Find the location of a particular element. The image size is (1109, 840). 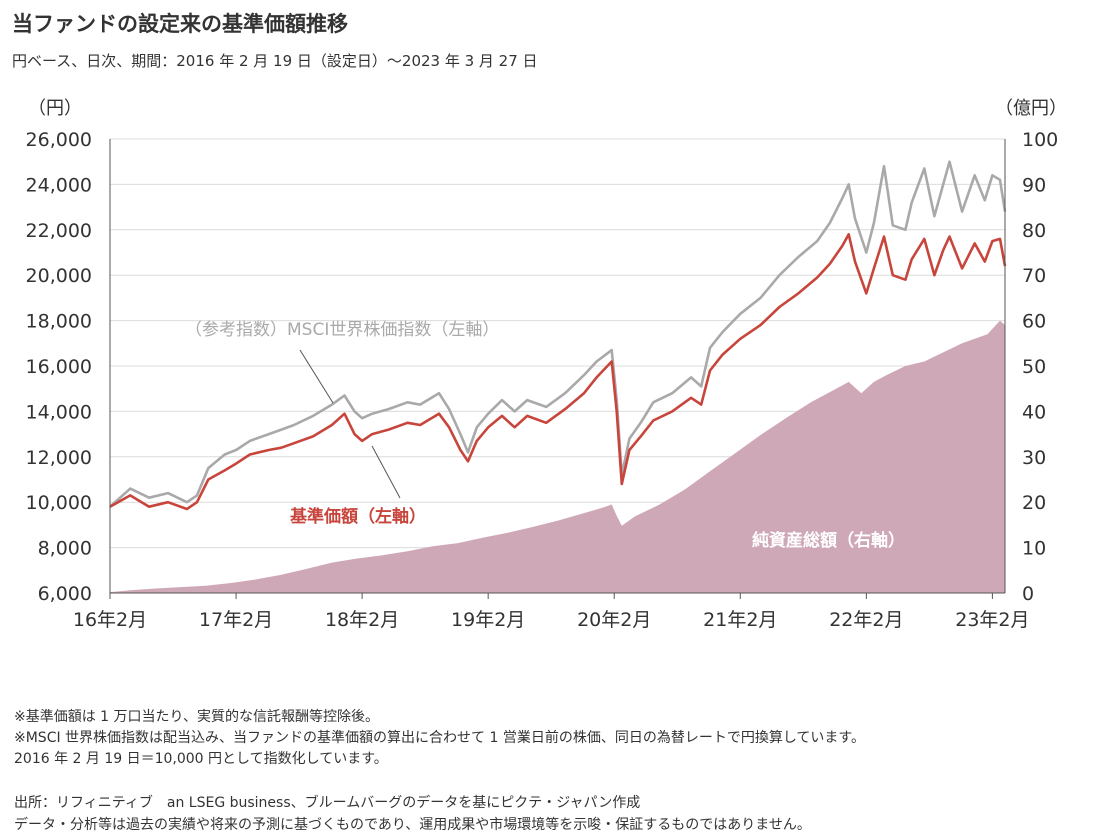

left-tick-label: 26,000 is located at coordinates (59, 140).